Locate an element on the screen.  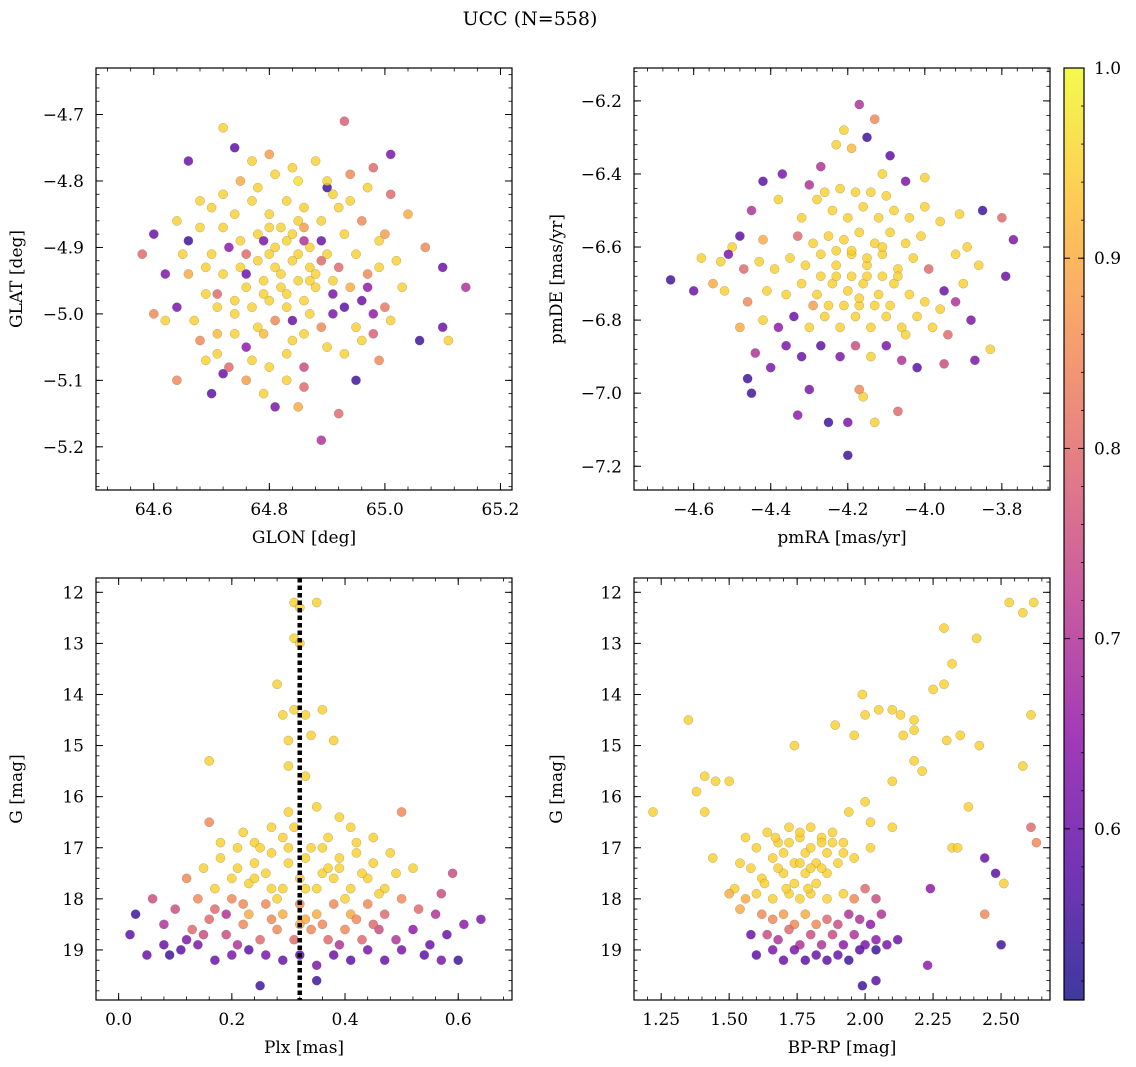
y-axis-label: pmDE [mas/yr] is located at coordinates (557, 279).